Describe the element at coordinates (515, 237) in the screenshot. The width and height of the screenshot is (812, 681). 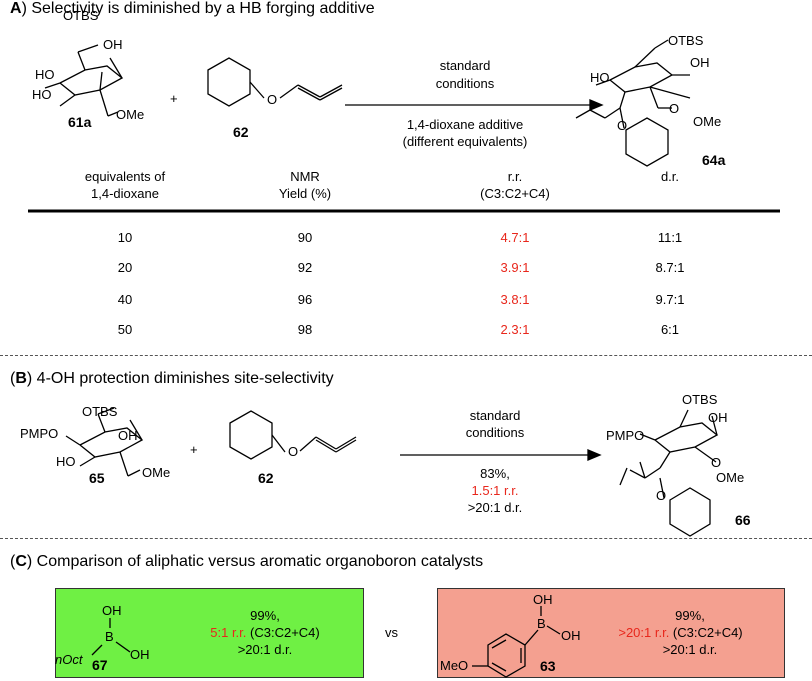
I see `table-cell: 4.7:1` at that location.